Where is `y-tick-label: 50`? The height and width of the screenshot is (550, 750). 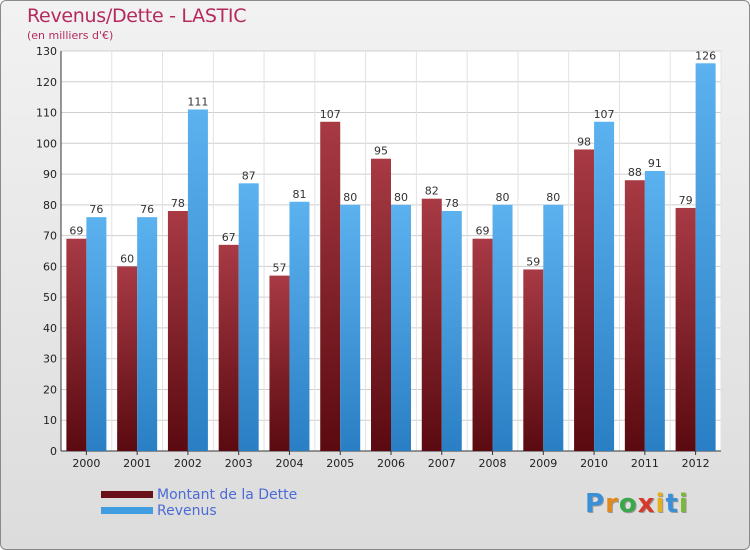
y-tick-label: 50 is located at coordinates (50, 297).